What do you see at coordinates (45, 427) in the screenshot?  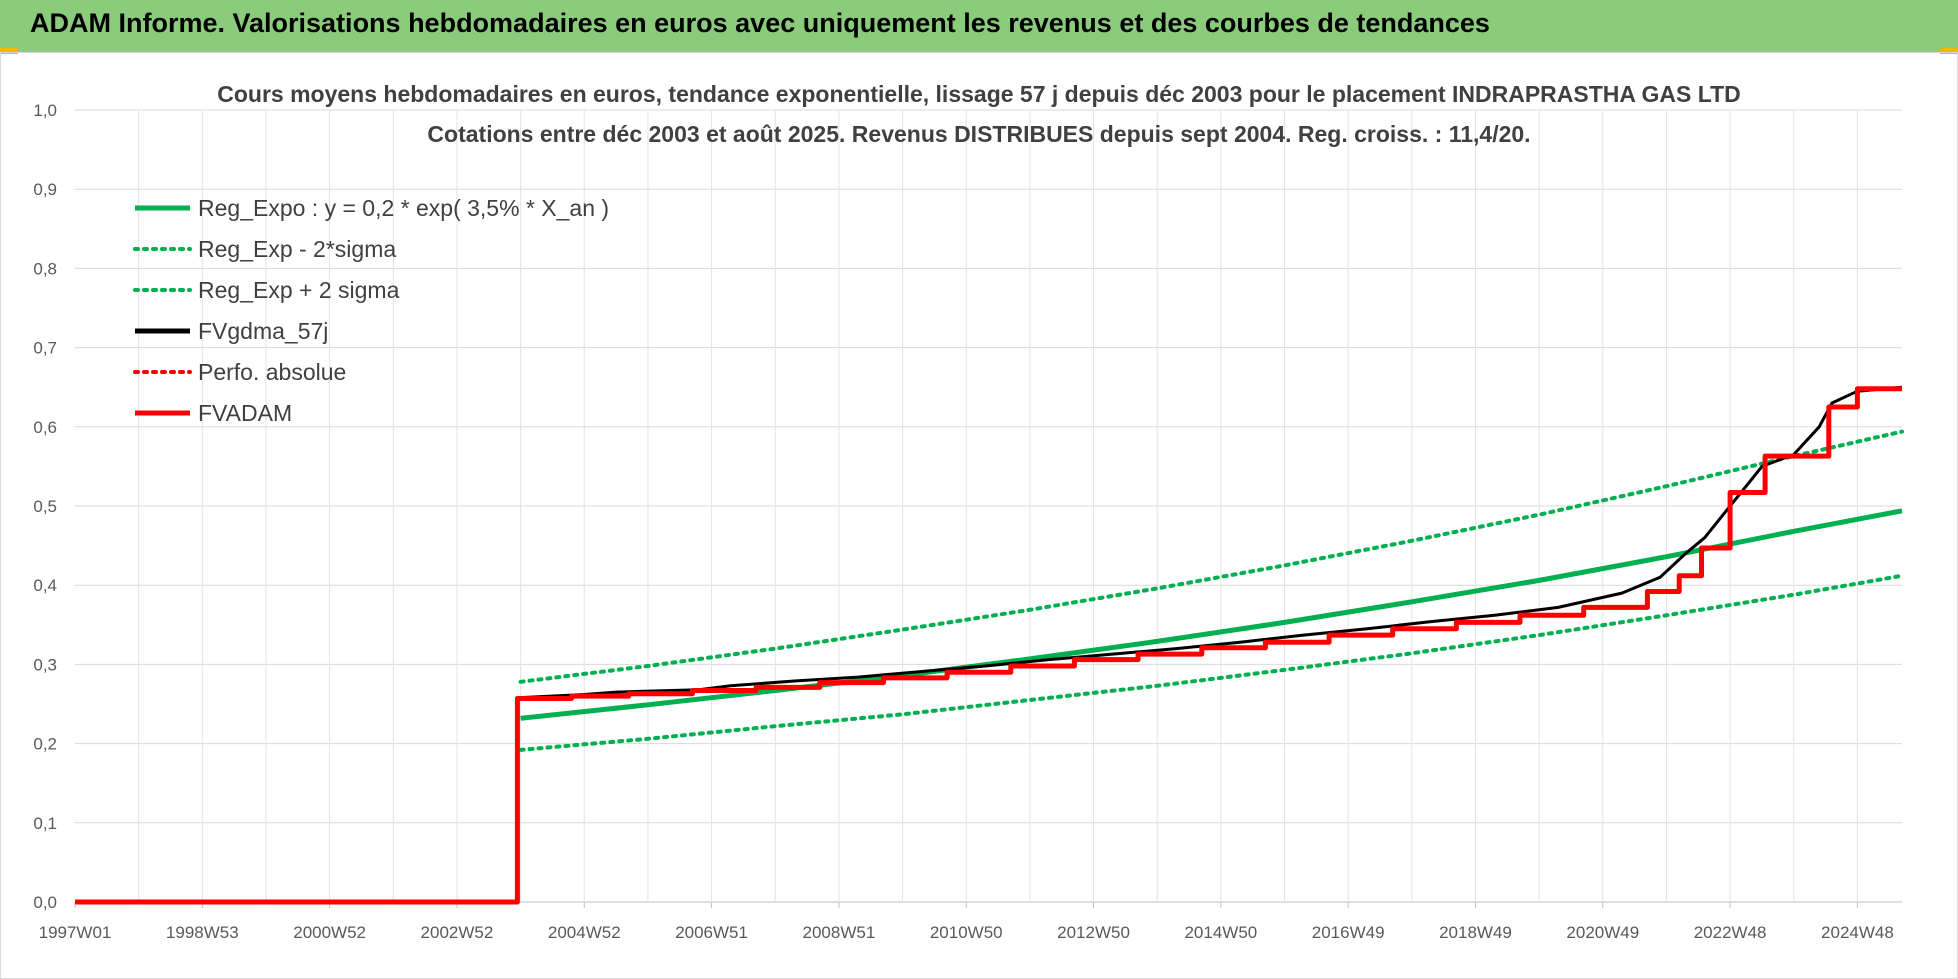 I see `y-tick-label: 0,6` at bounding box center [45, 427].